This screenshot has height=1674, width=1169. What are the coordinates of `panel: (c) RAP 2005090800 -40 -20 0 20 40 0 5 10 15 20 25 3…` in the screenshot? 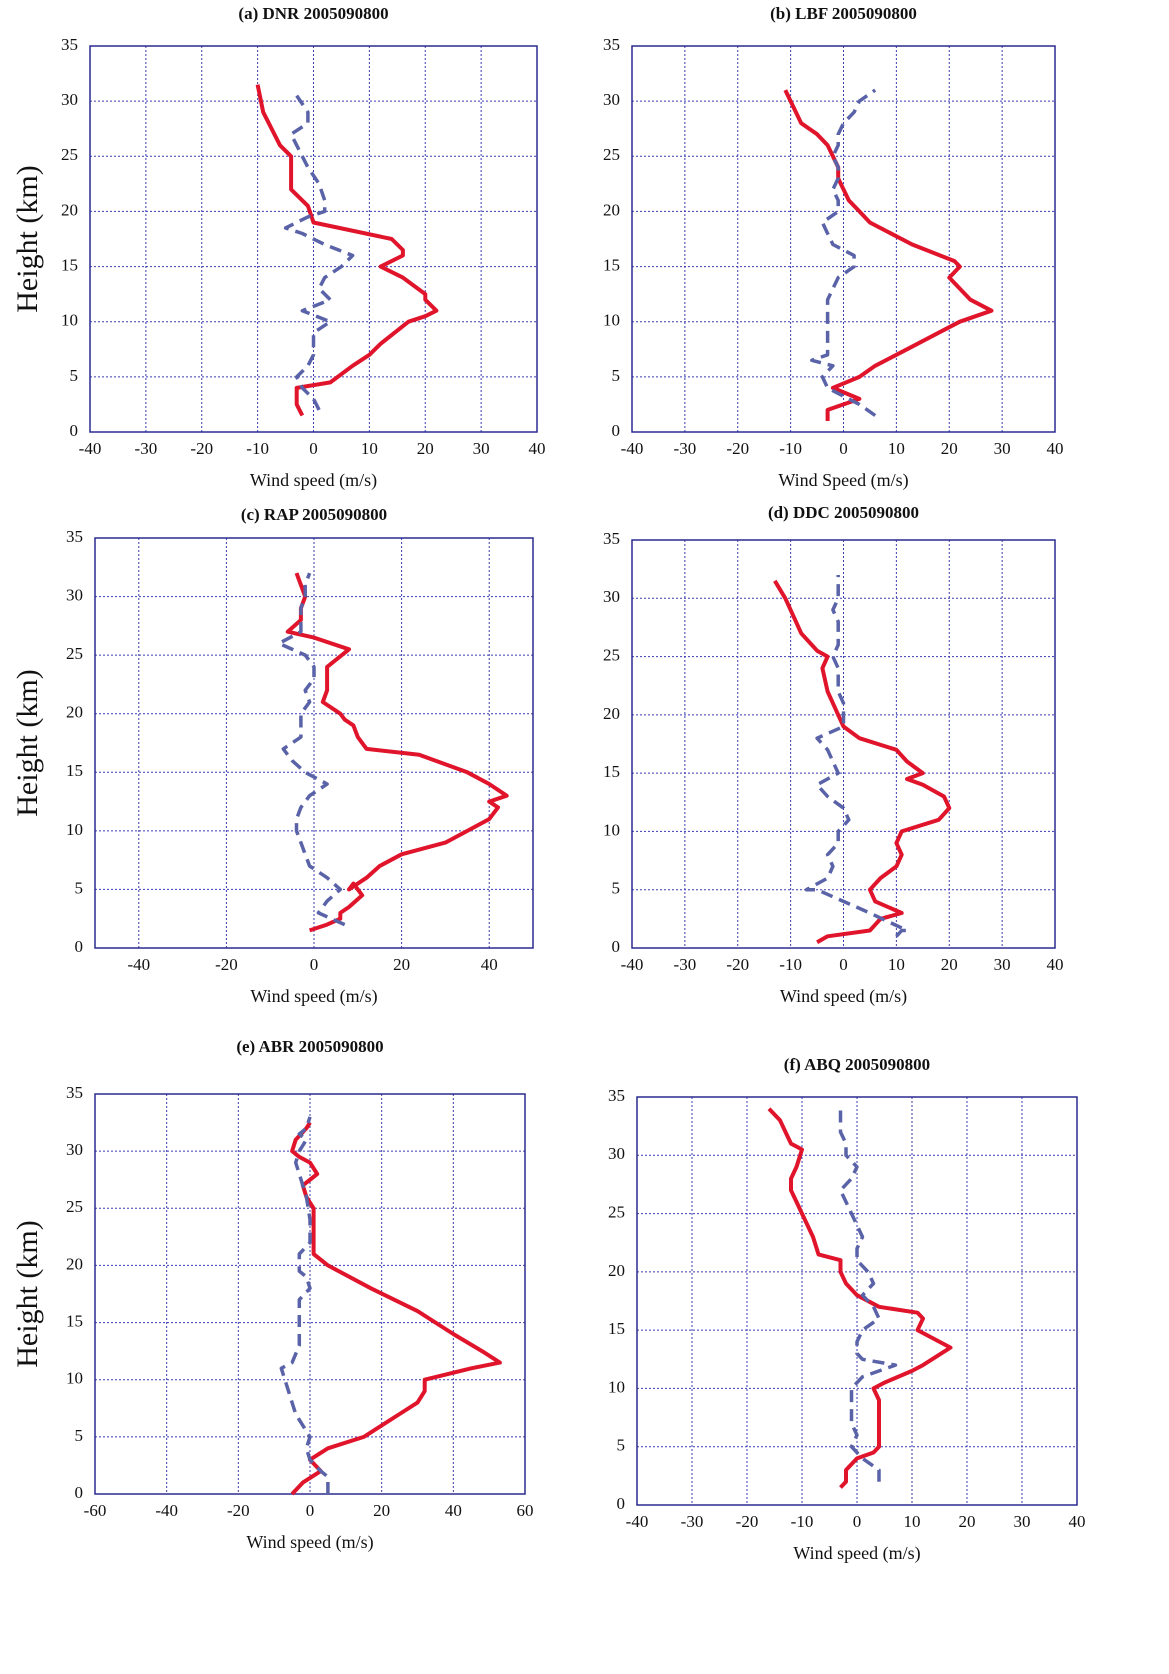 It's located at (272, 756).